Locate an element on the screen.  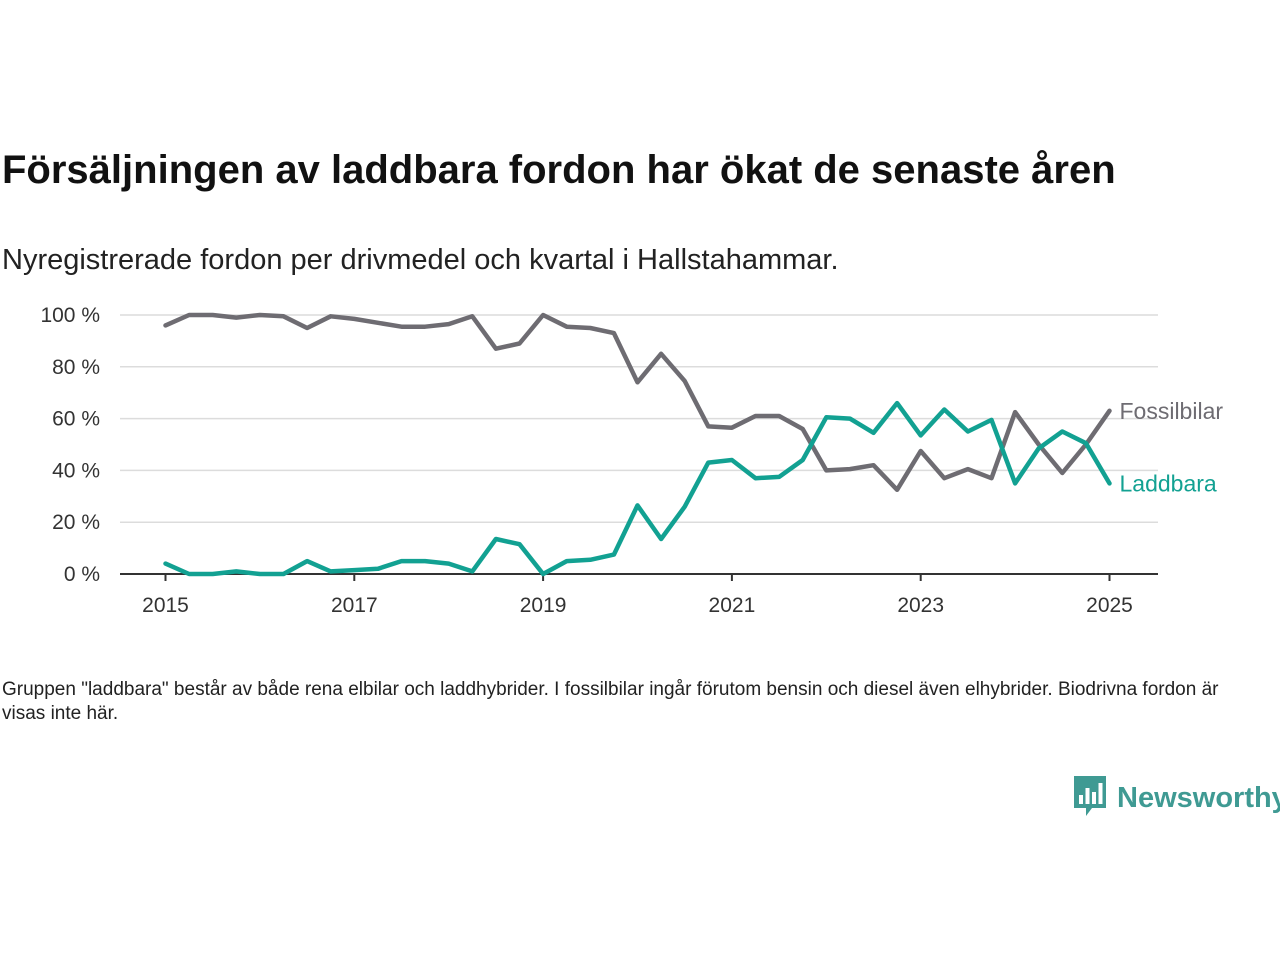
brand: Newsworthy is located at coordinates (1176, 798).